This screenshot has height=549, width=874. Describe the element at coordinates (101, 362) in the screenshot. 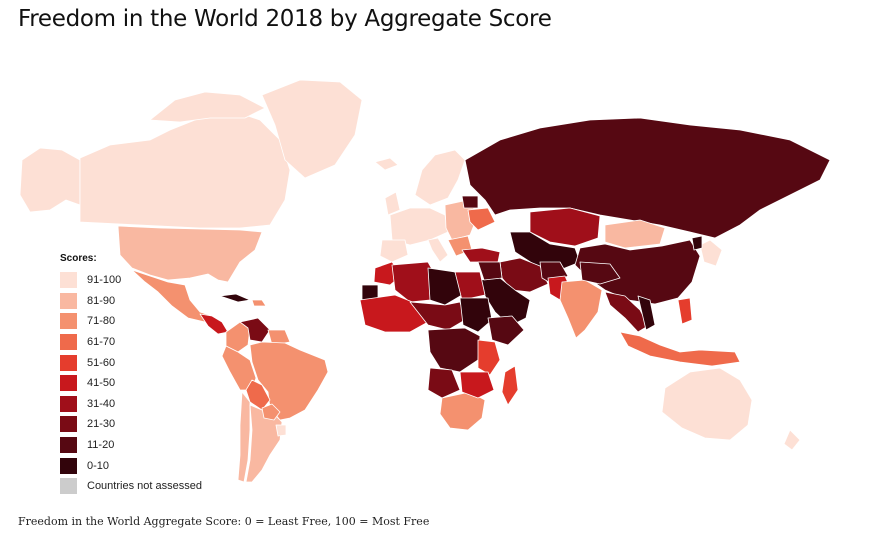

I see `legend-label: 51-60` at that location.